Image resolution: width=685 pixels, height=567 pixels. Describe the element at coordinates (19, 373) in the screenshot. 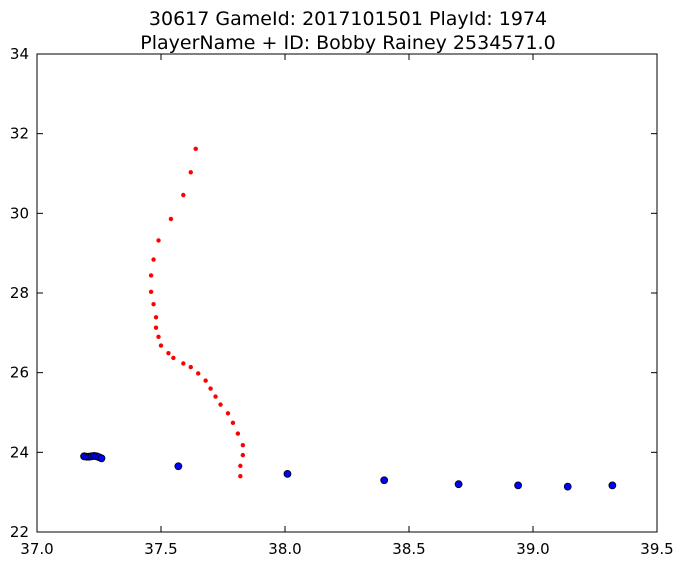

I see `y-tick-label-2: 26` at that location.